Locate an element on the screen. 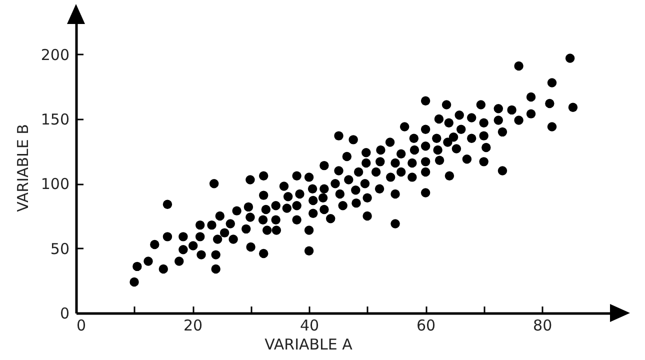  x-axis-title: VARIABLE A is located at coordinates (309, 345).